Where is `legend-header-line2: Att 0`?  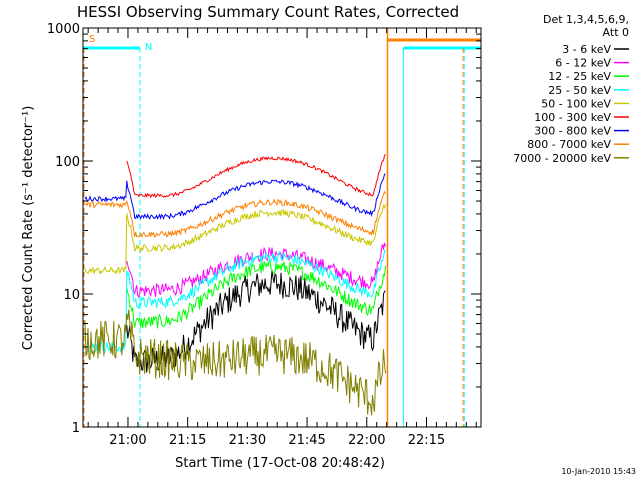 legend-header-line2: Att 0 is located at coordinates (616, 32).